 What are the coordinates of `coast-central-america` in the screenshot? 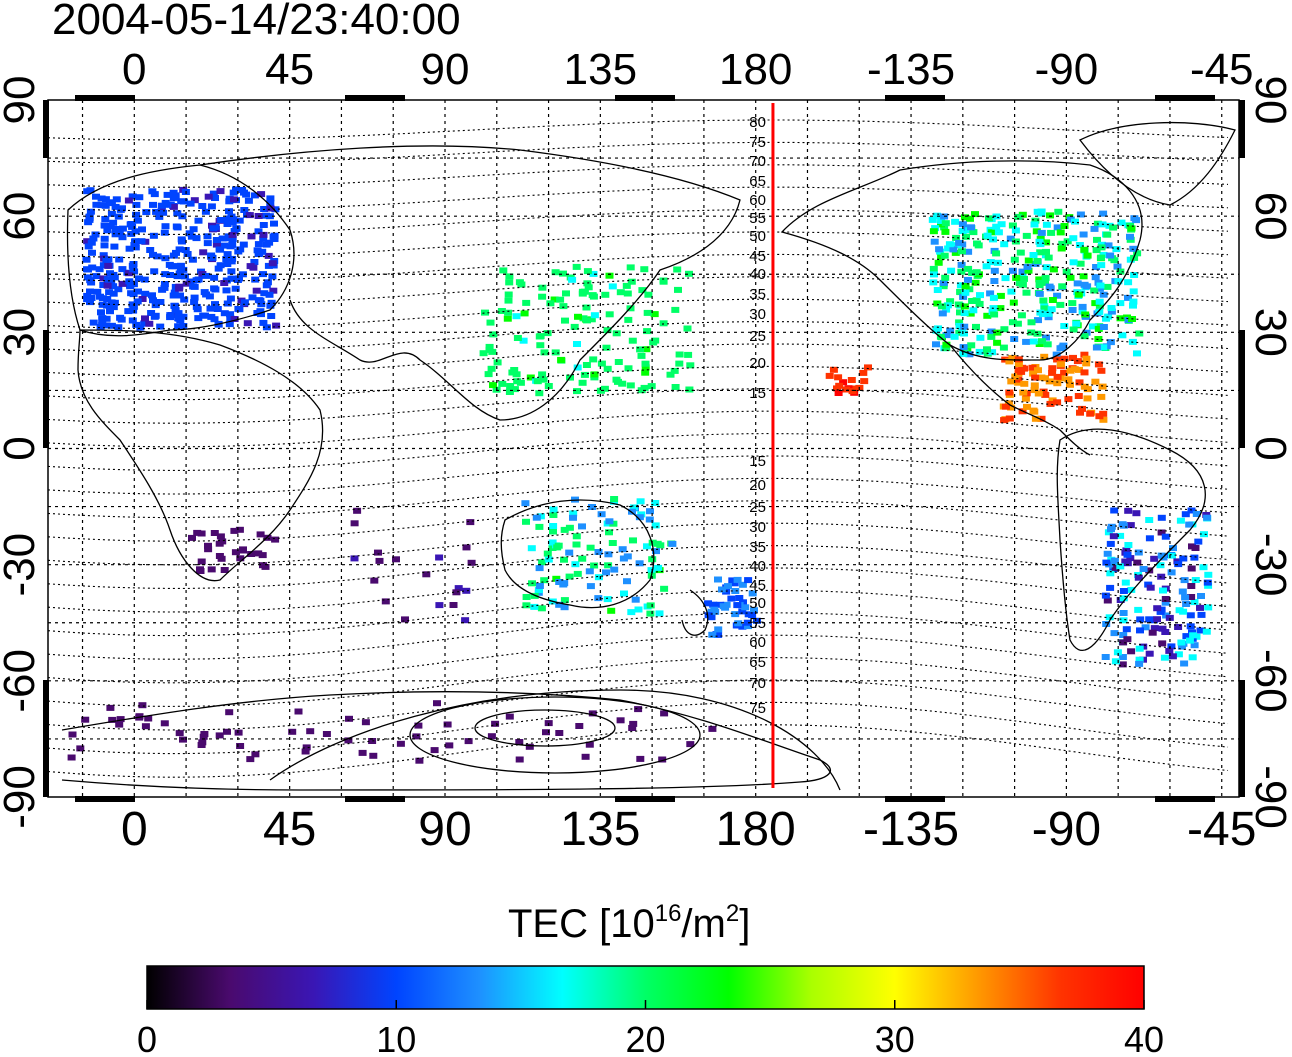 It's located at (1020, 400).